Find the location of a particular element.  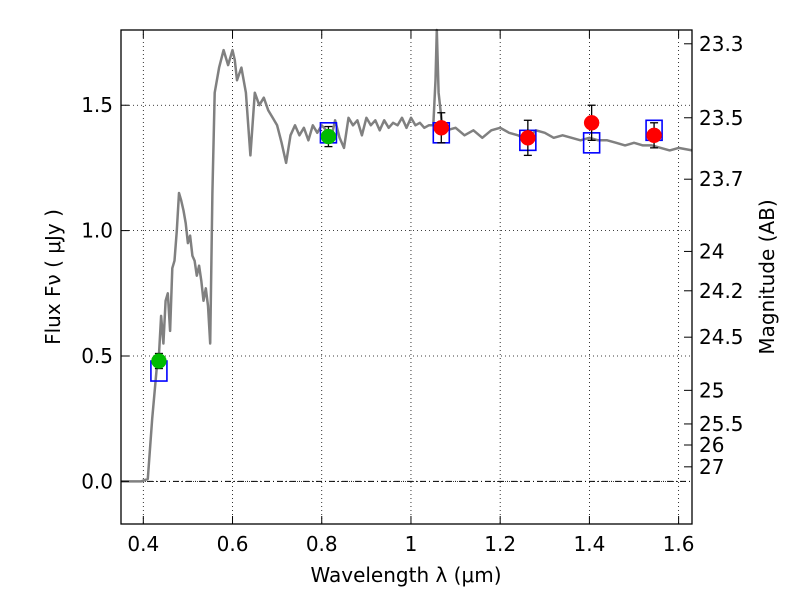

x-tick-label: 0.8 is located at coordinates (322, 544).